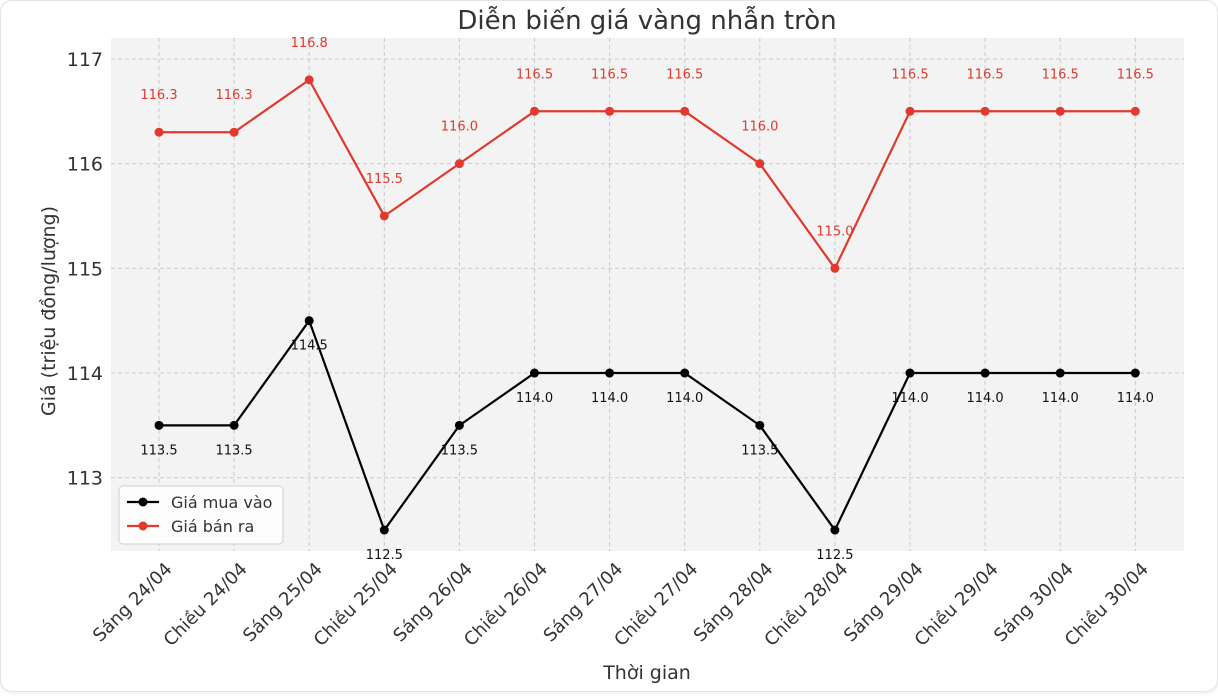  I want to click on data-label: 116.8, so click(309, 43).